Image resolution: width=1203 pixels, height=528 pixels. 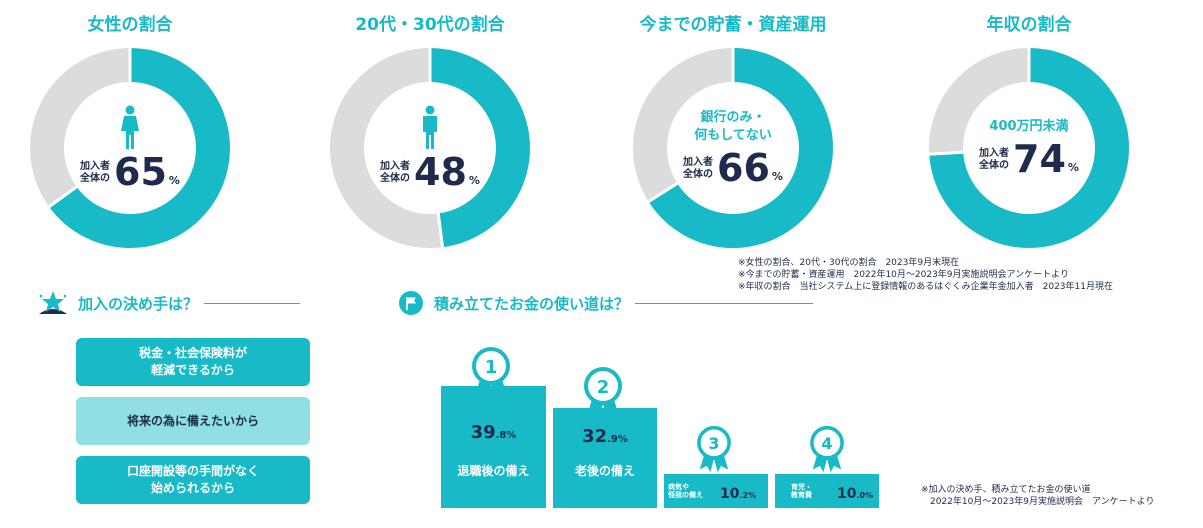 I want to click on usage-title: 積み立てたお金の使い道は？, so click(x=532, y=303).